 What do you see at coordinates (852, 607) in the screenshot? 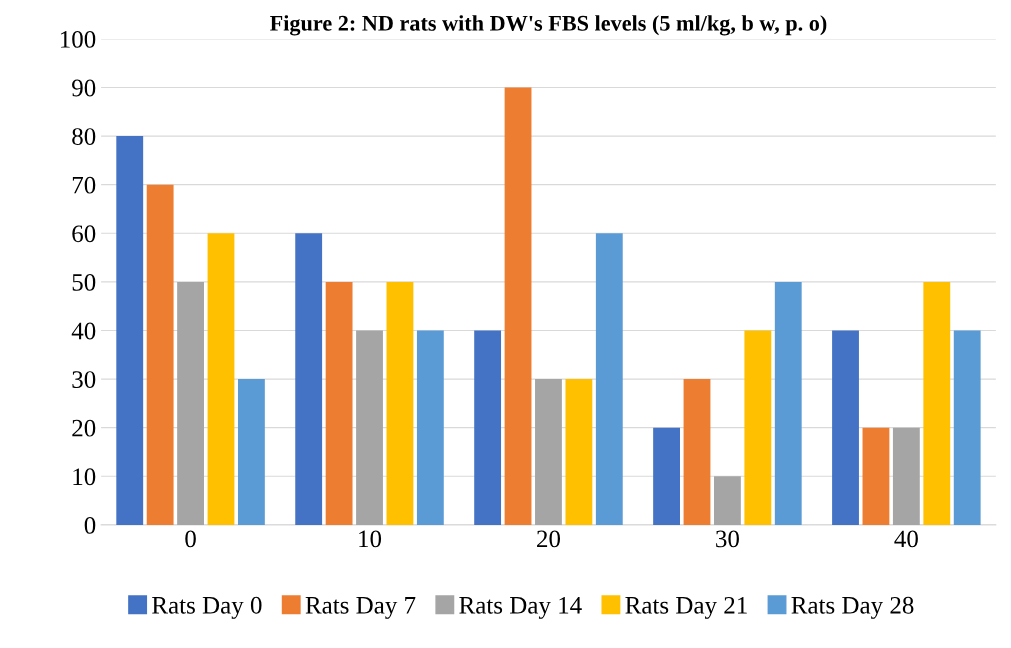
I see `legend-label: Rats Day 28` at bounding box center [852, 607].